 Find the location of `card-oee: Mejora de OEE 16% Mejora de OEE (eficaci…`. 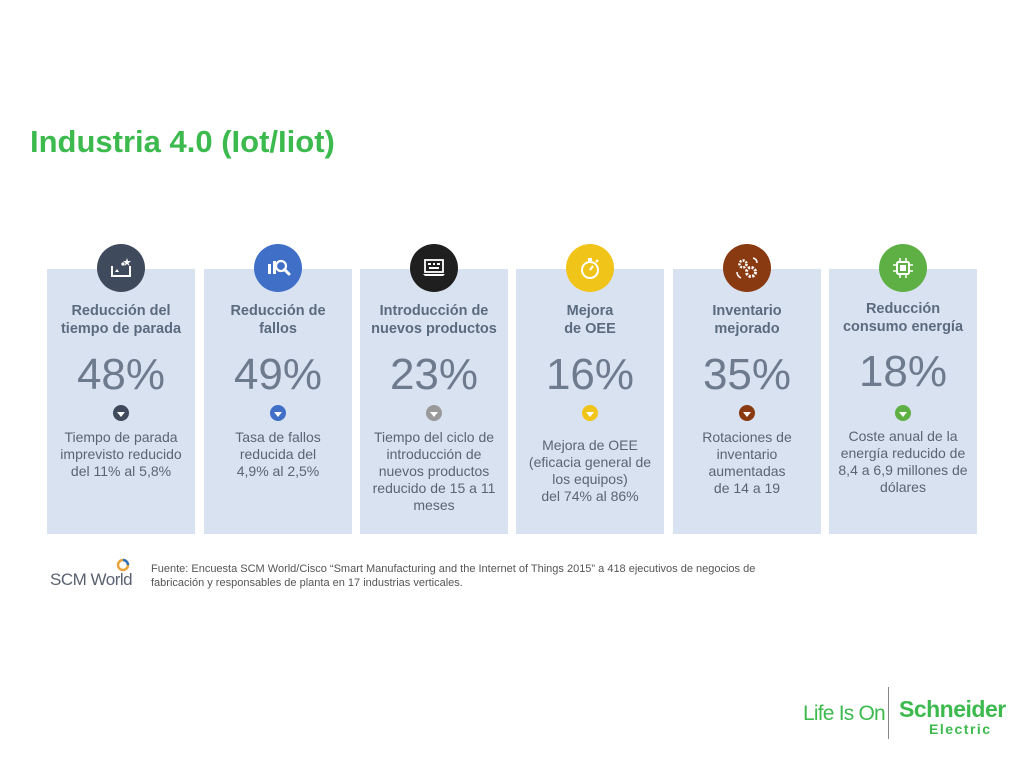

card-oee: Mejora de OEE 16% Mejora de OEE (eficaci… is located at coordinates (590, 389).